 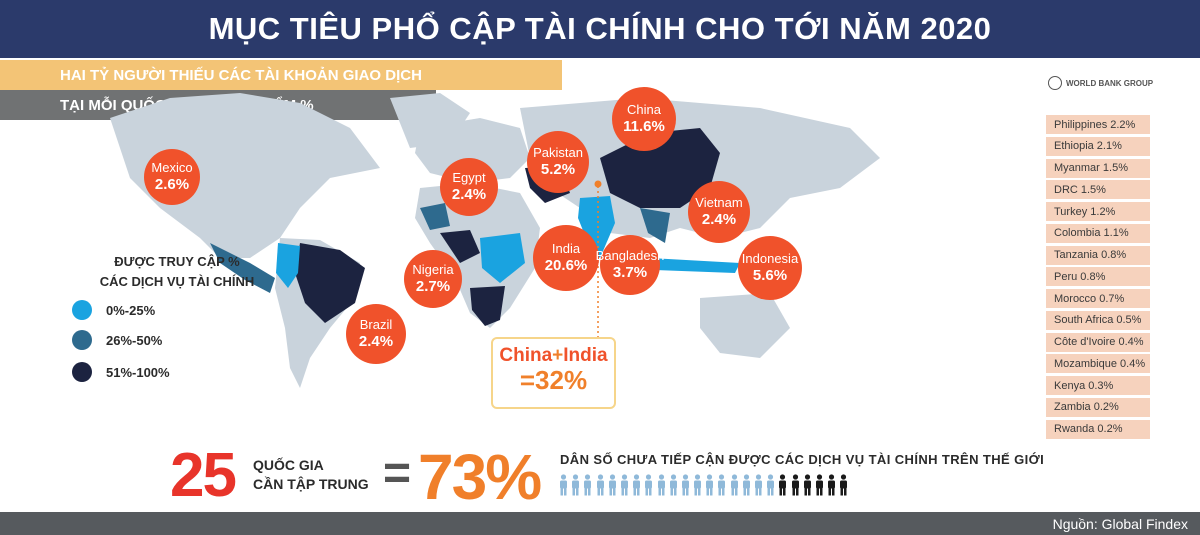 What do you see at coordinates (558, 162) in the screenshot?
I see `bubble-pakistan: Pakistan 5.2%` at bounding box center [558, 162].